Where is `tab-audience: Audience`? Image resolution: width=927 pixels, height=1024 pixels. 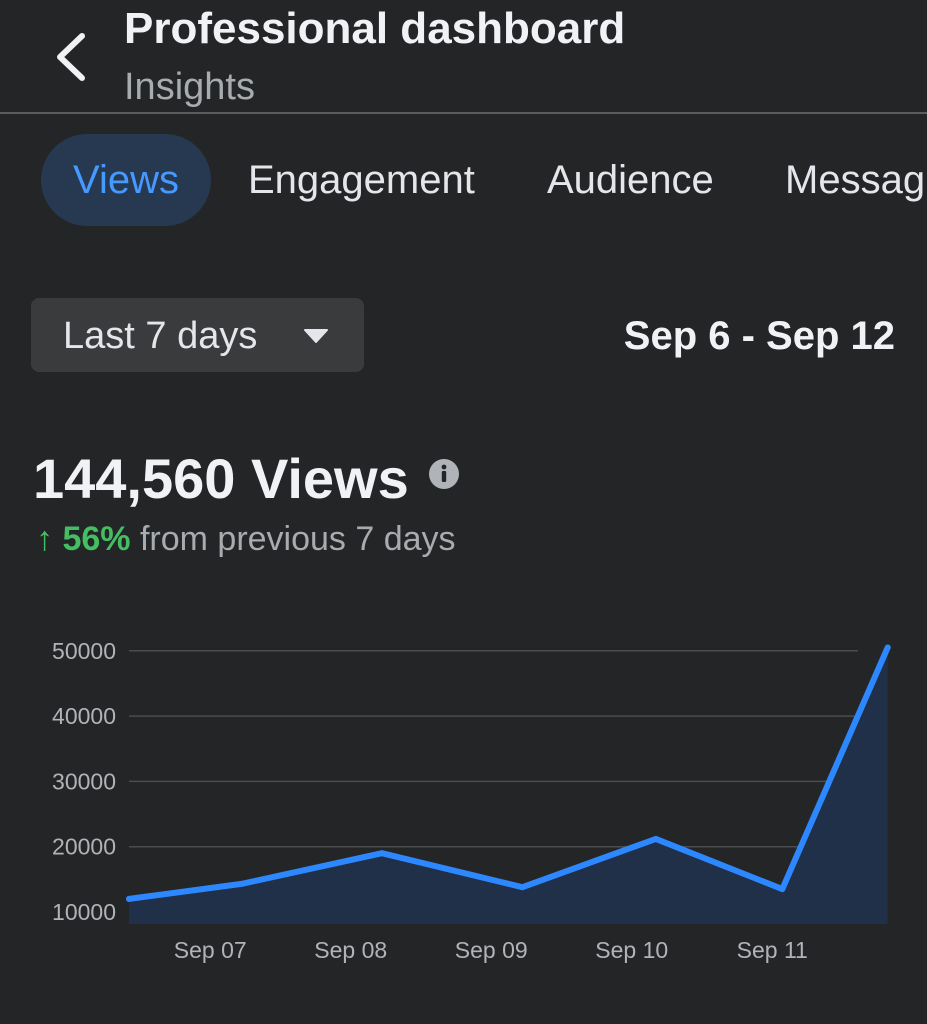 tab-audience: Audience is located at coordinates (630, 180).